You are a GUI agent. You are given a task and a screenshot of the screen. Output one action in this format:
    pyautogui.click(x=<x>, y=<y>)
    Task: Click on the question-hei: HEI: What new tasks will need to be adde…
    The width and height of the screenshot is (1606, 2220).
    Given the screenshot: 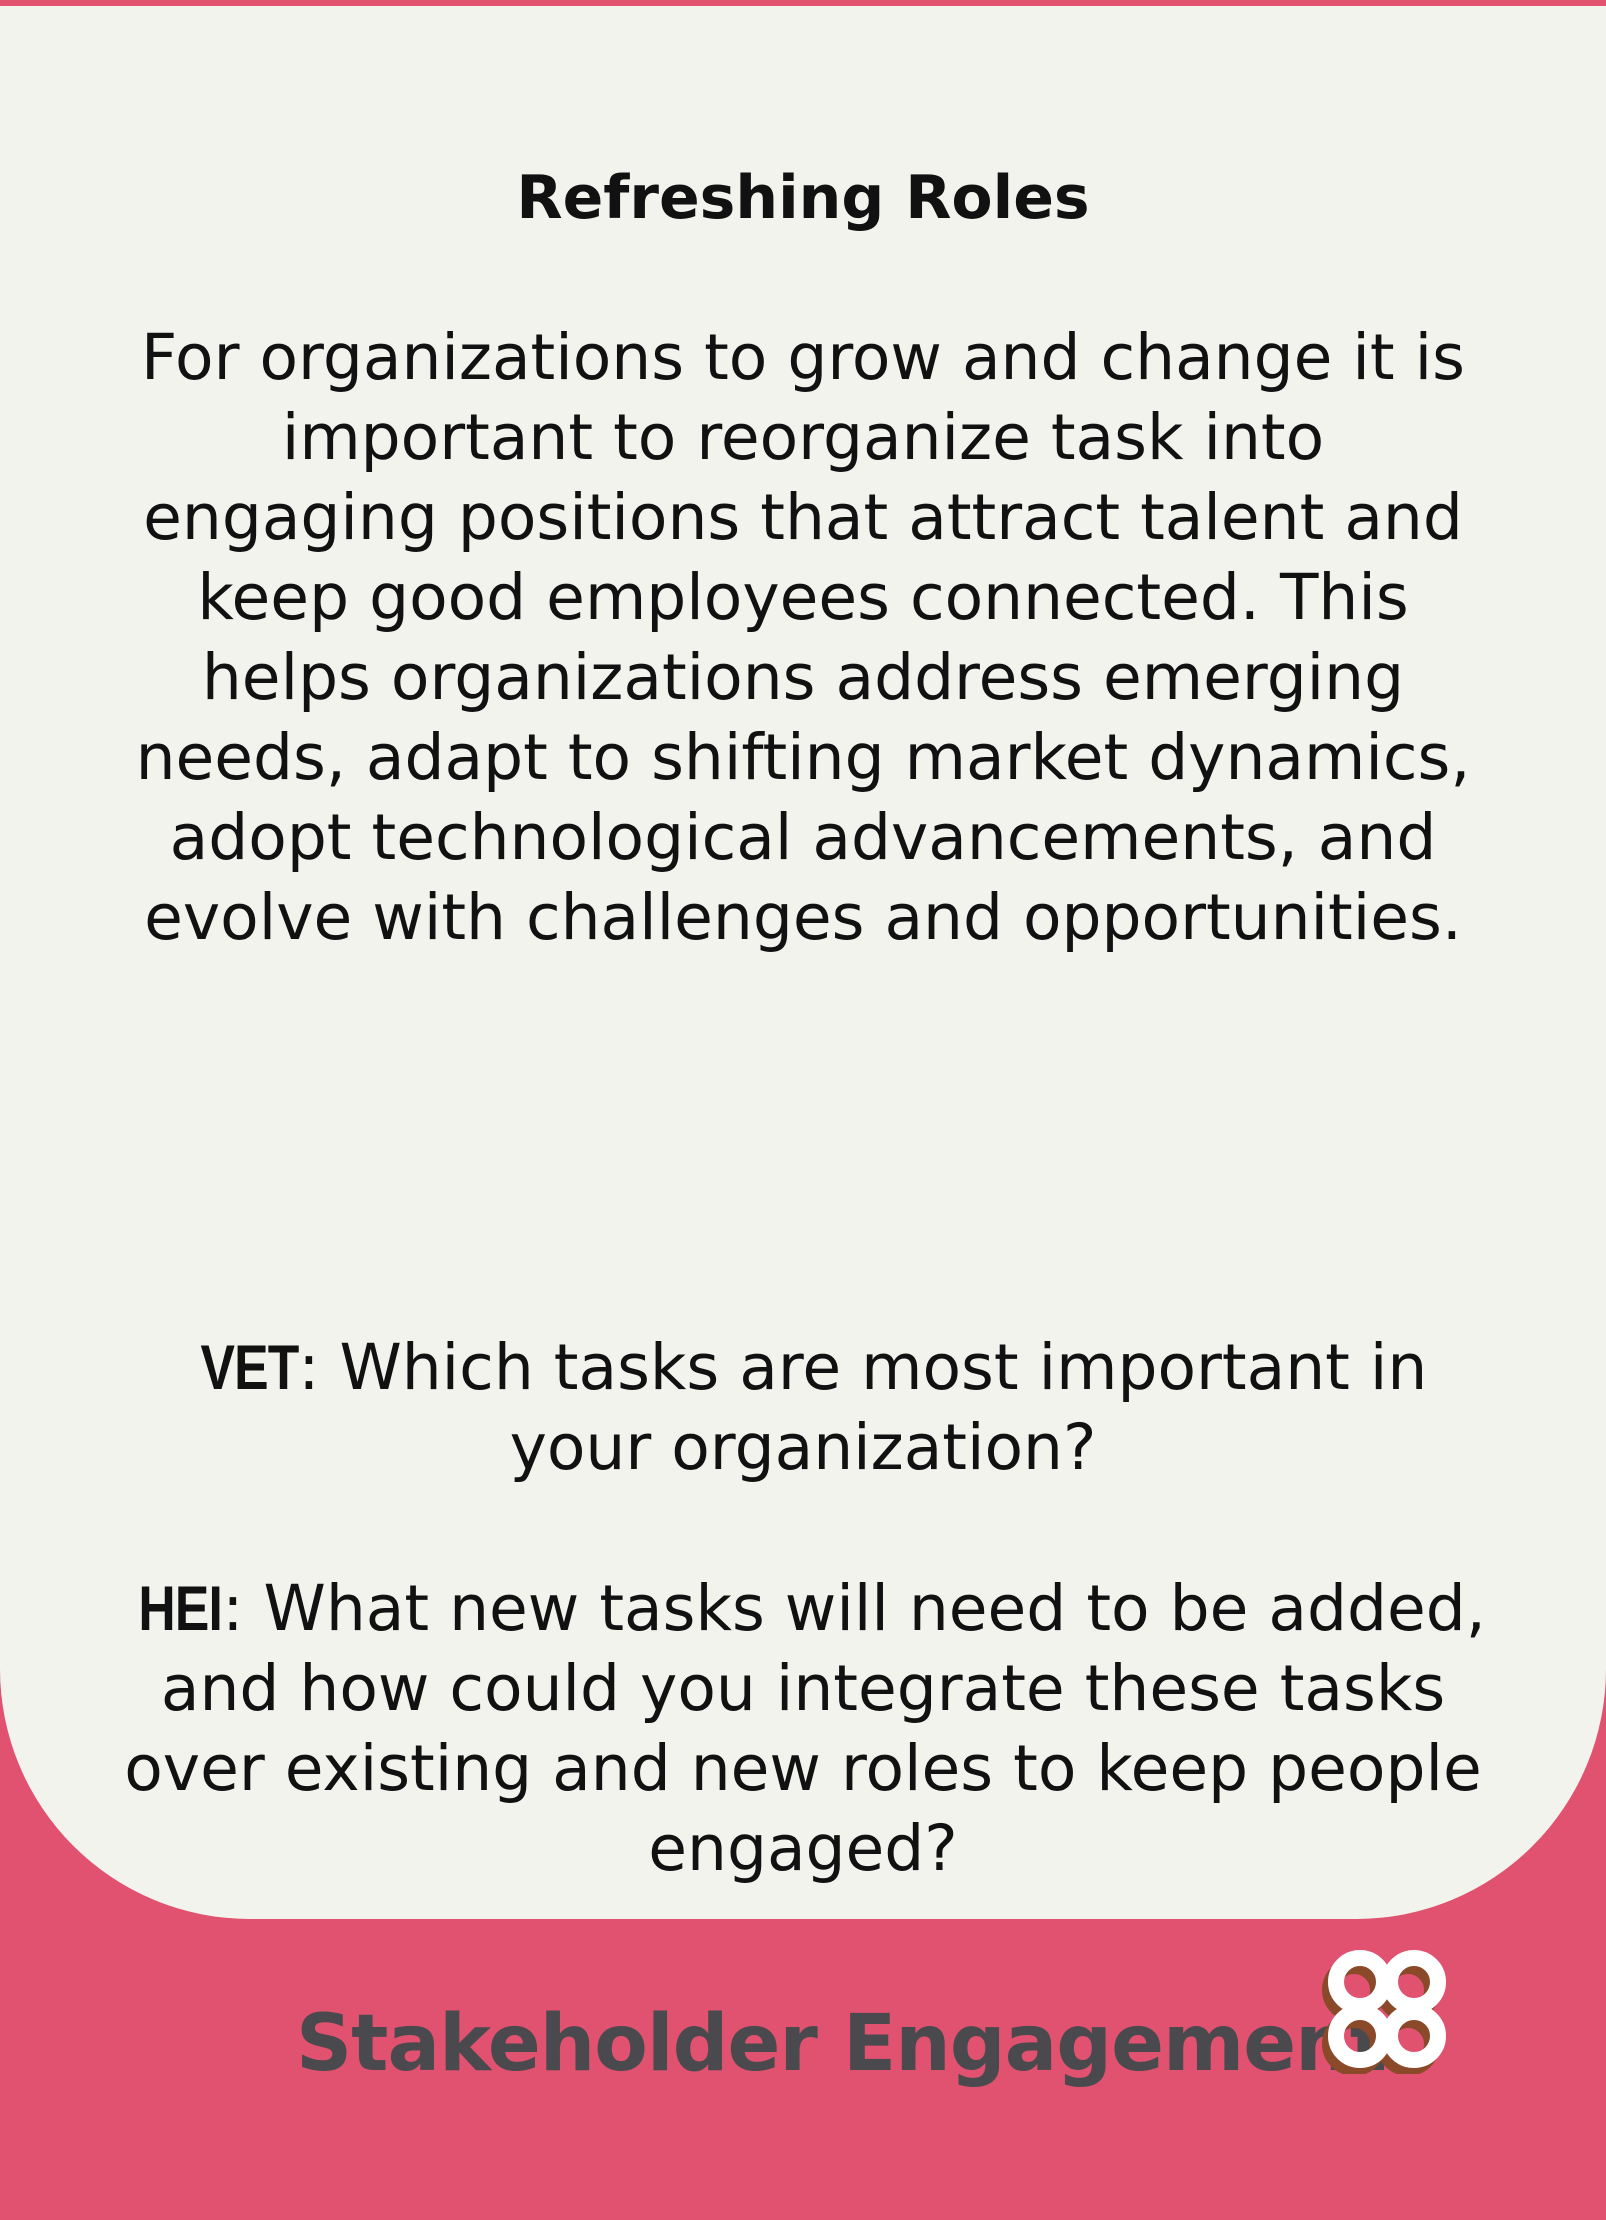 What is the action you would take?
    pyautogui.click(x=803, y=1729)
    